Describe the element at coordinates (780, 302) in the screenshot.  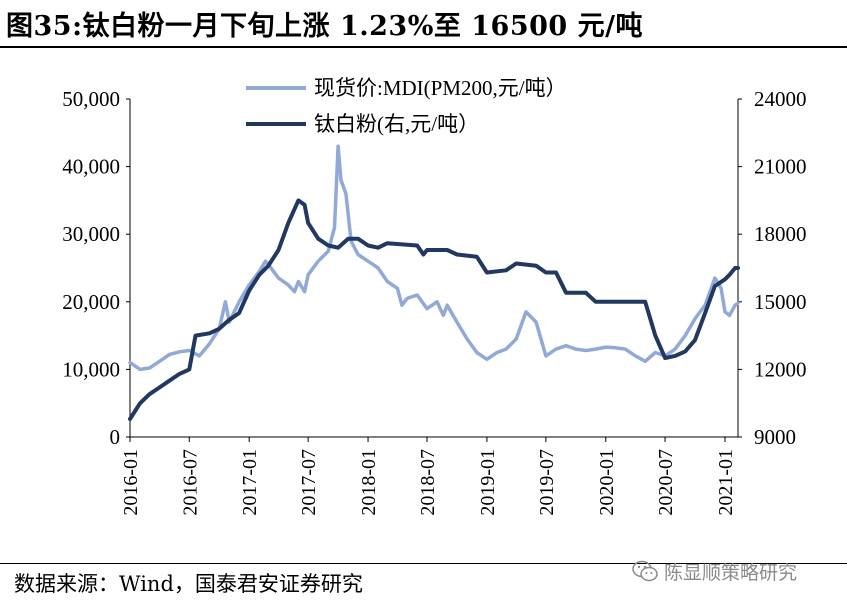
I see `right-tick-label: 15000` at that location.